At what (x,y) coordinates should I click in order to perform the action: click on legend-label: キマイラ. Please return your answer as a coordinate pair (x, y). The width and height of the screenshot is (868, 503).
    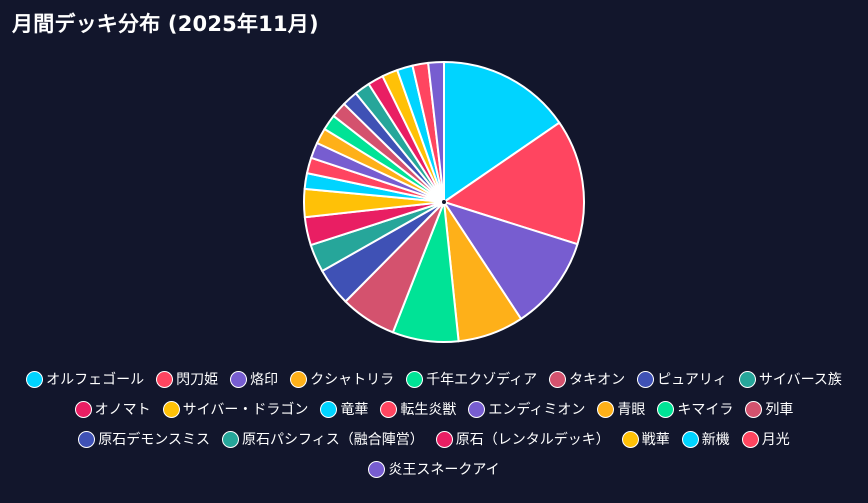
    Looking at the image, I should click on (705, 410).